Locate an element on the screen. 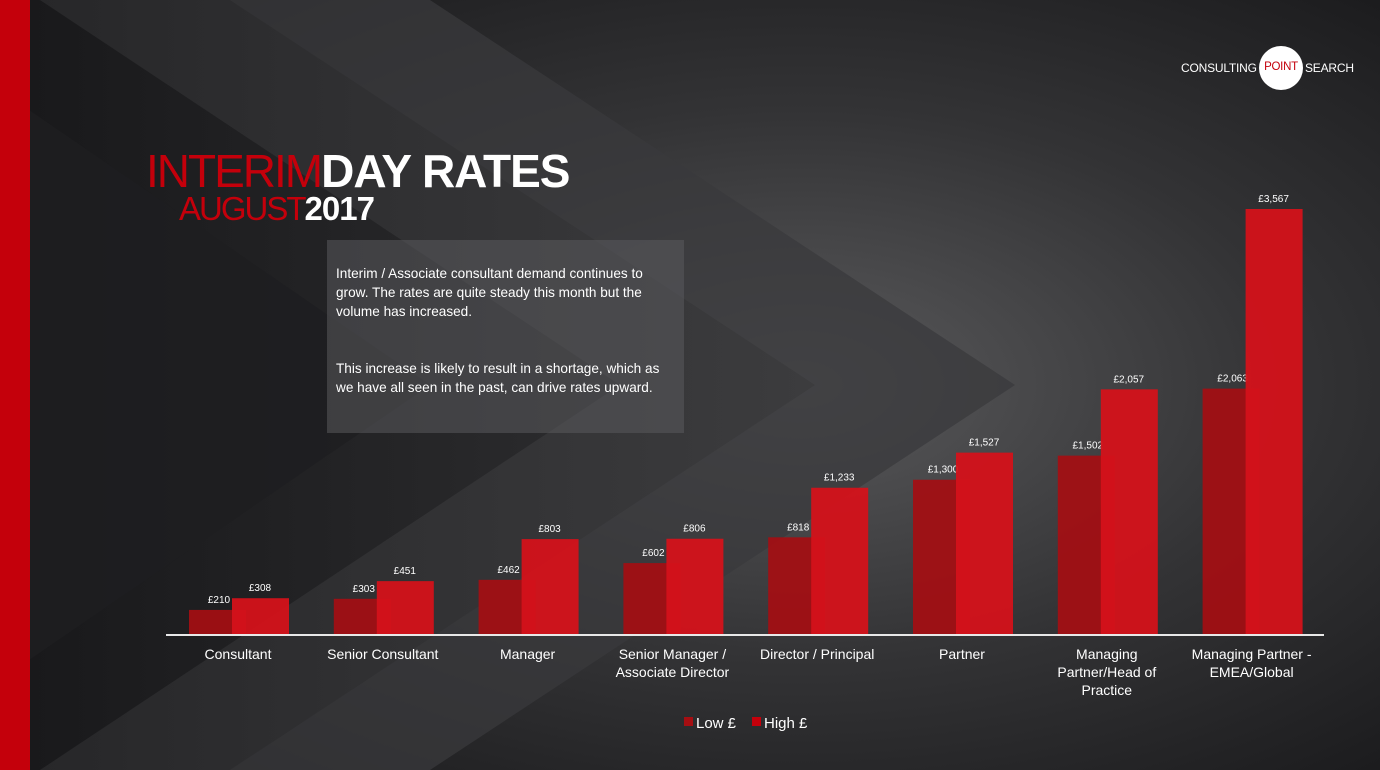 Image resolution: width=1380 pixels, height=770 pixels. x-tick-label-5-0: Partner is located at coordinates (962, 654).